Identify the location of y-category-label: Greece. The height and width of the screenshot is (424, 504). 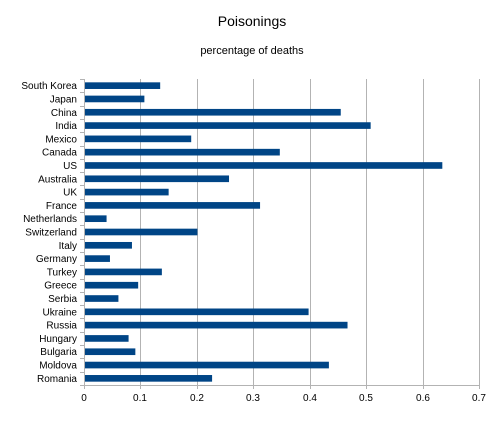
(60, 286).